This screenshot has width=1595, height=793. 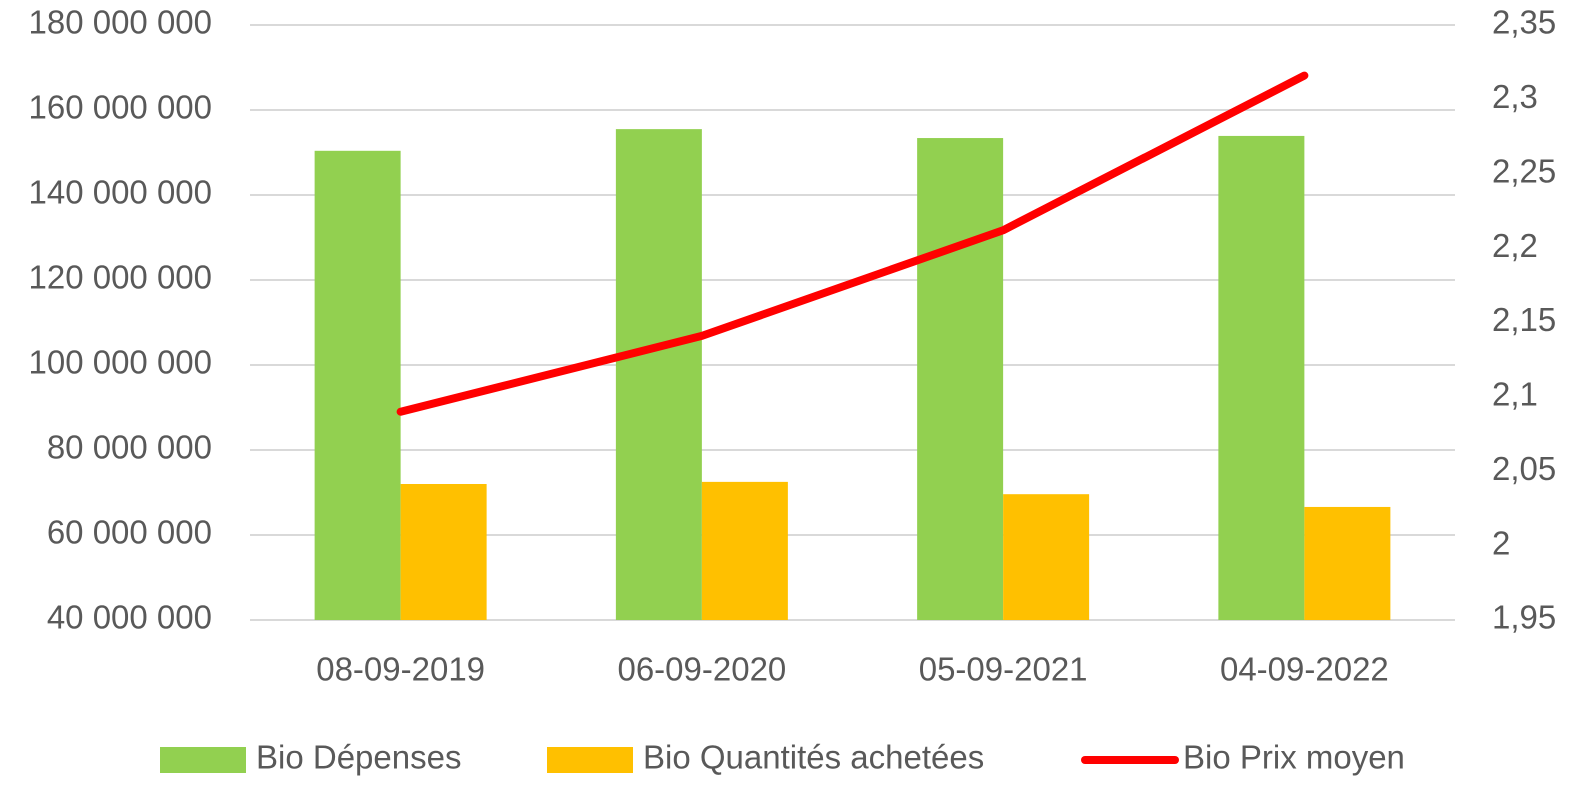 What do you see at coordinates (813, 757) in the screenshot?
I see `legend-label: Bio Quantités achetées` at bounding box center [813, 757].